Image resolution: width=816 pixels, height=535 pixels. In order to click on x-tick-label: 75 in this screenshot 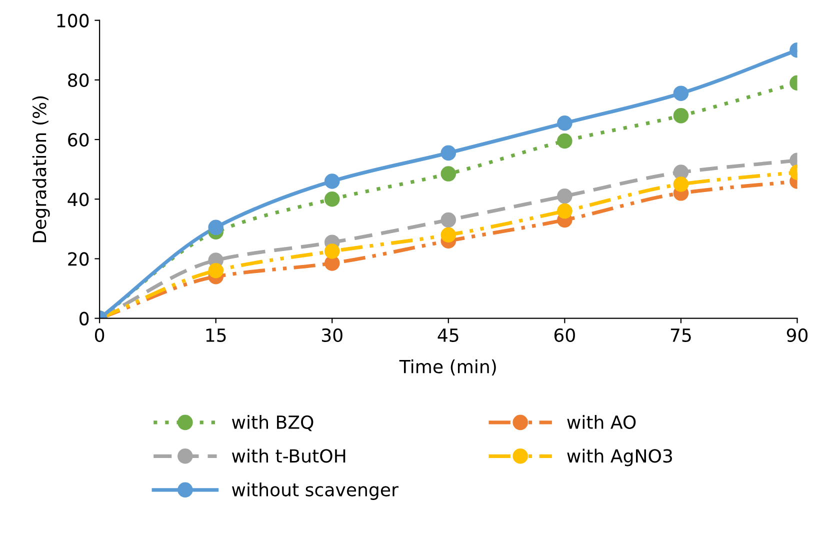, I will do `click(680, 335)`.